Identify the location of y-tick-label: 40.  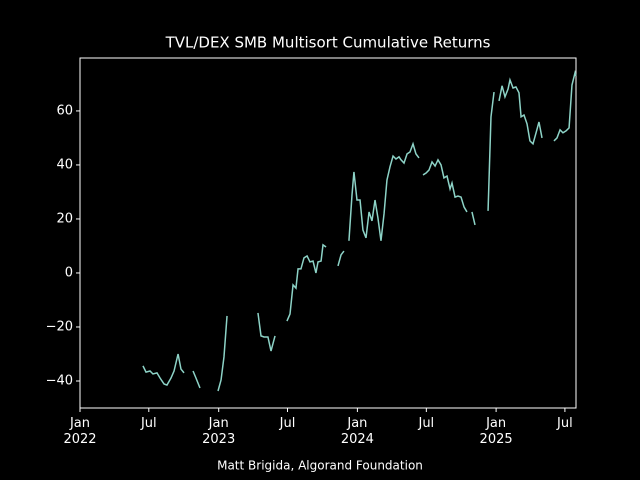
(64, 164).